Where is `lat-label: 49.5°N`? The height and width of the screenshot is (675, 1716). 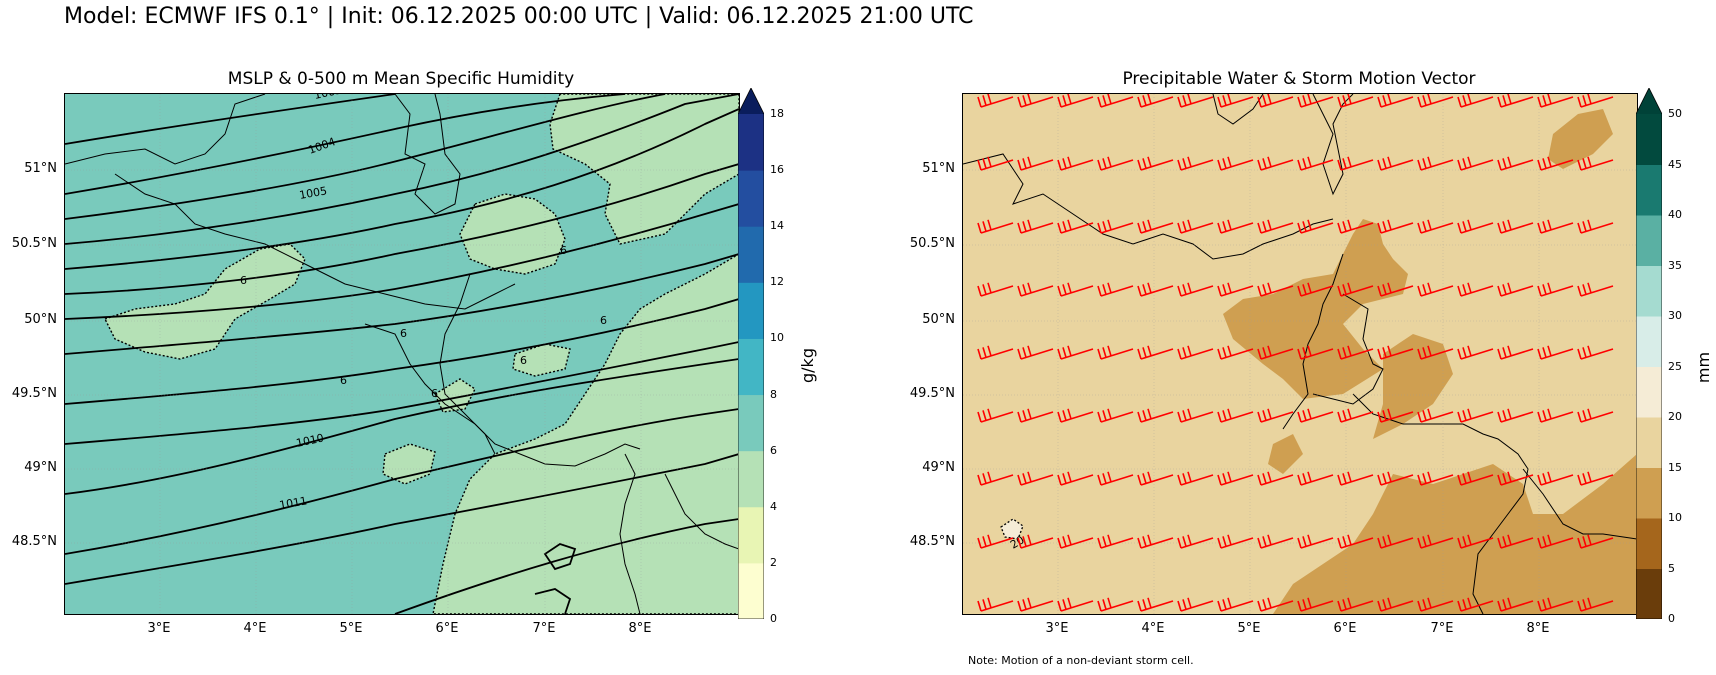 lat-label: 49.5°N is located at coordinates (34, 393).